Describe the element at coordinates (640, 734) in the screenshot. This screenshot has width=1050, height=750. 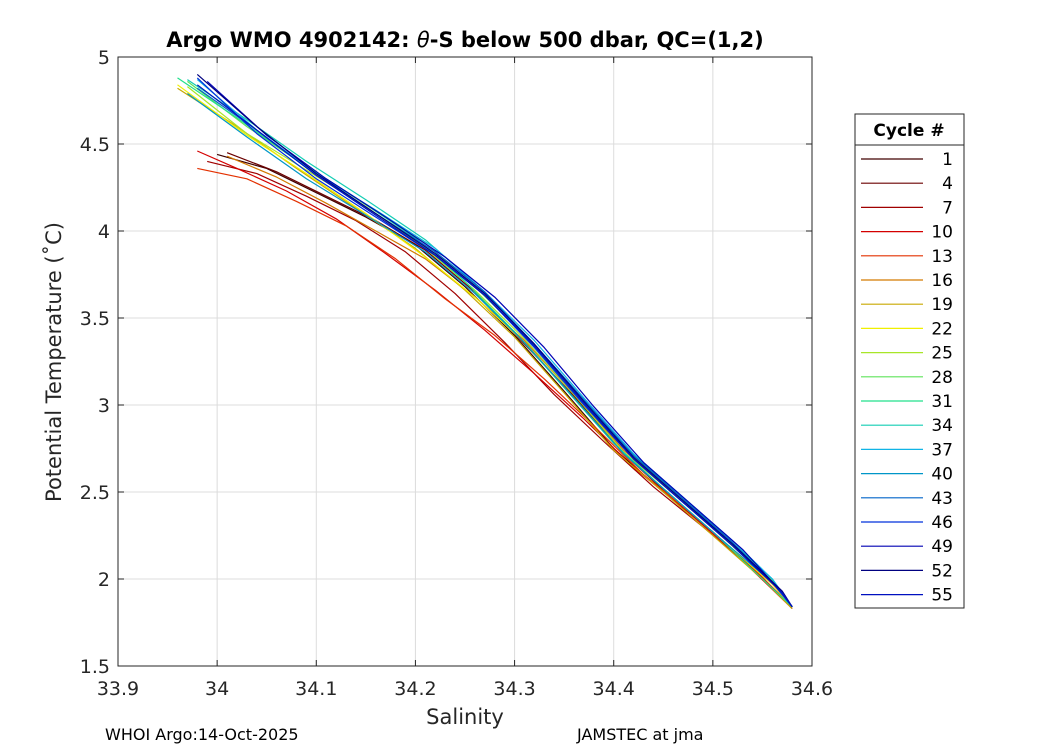
I see `footer-attribution: JAMSTEC at jma` at that location.